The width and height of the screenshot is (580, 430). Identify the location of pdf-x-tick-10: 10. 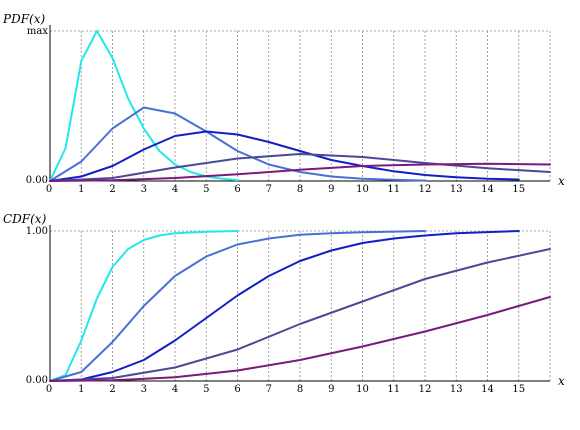
(362, 189).